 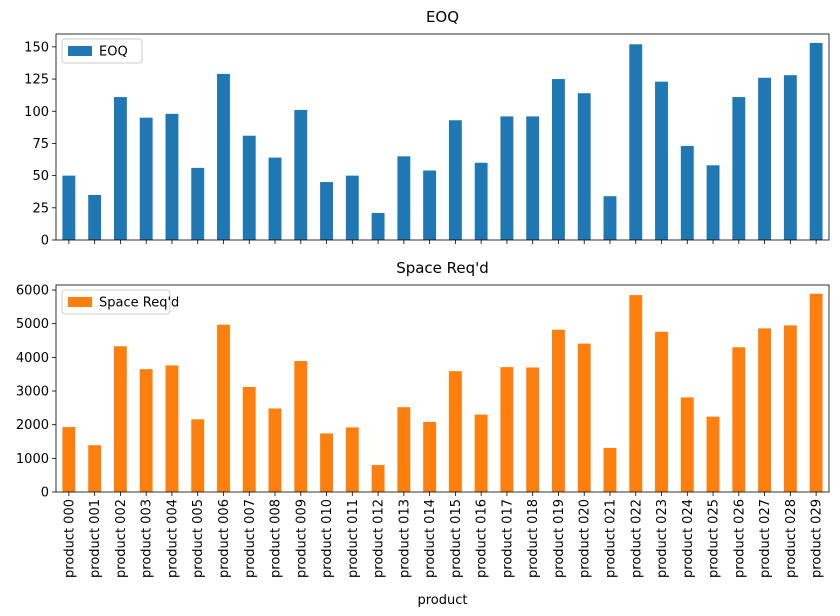 I want to click on x-tick-label: product 008, so click(x=276, y=538).